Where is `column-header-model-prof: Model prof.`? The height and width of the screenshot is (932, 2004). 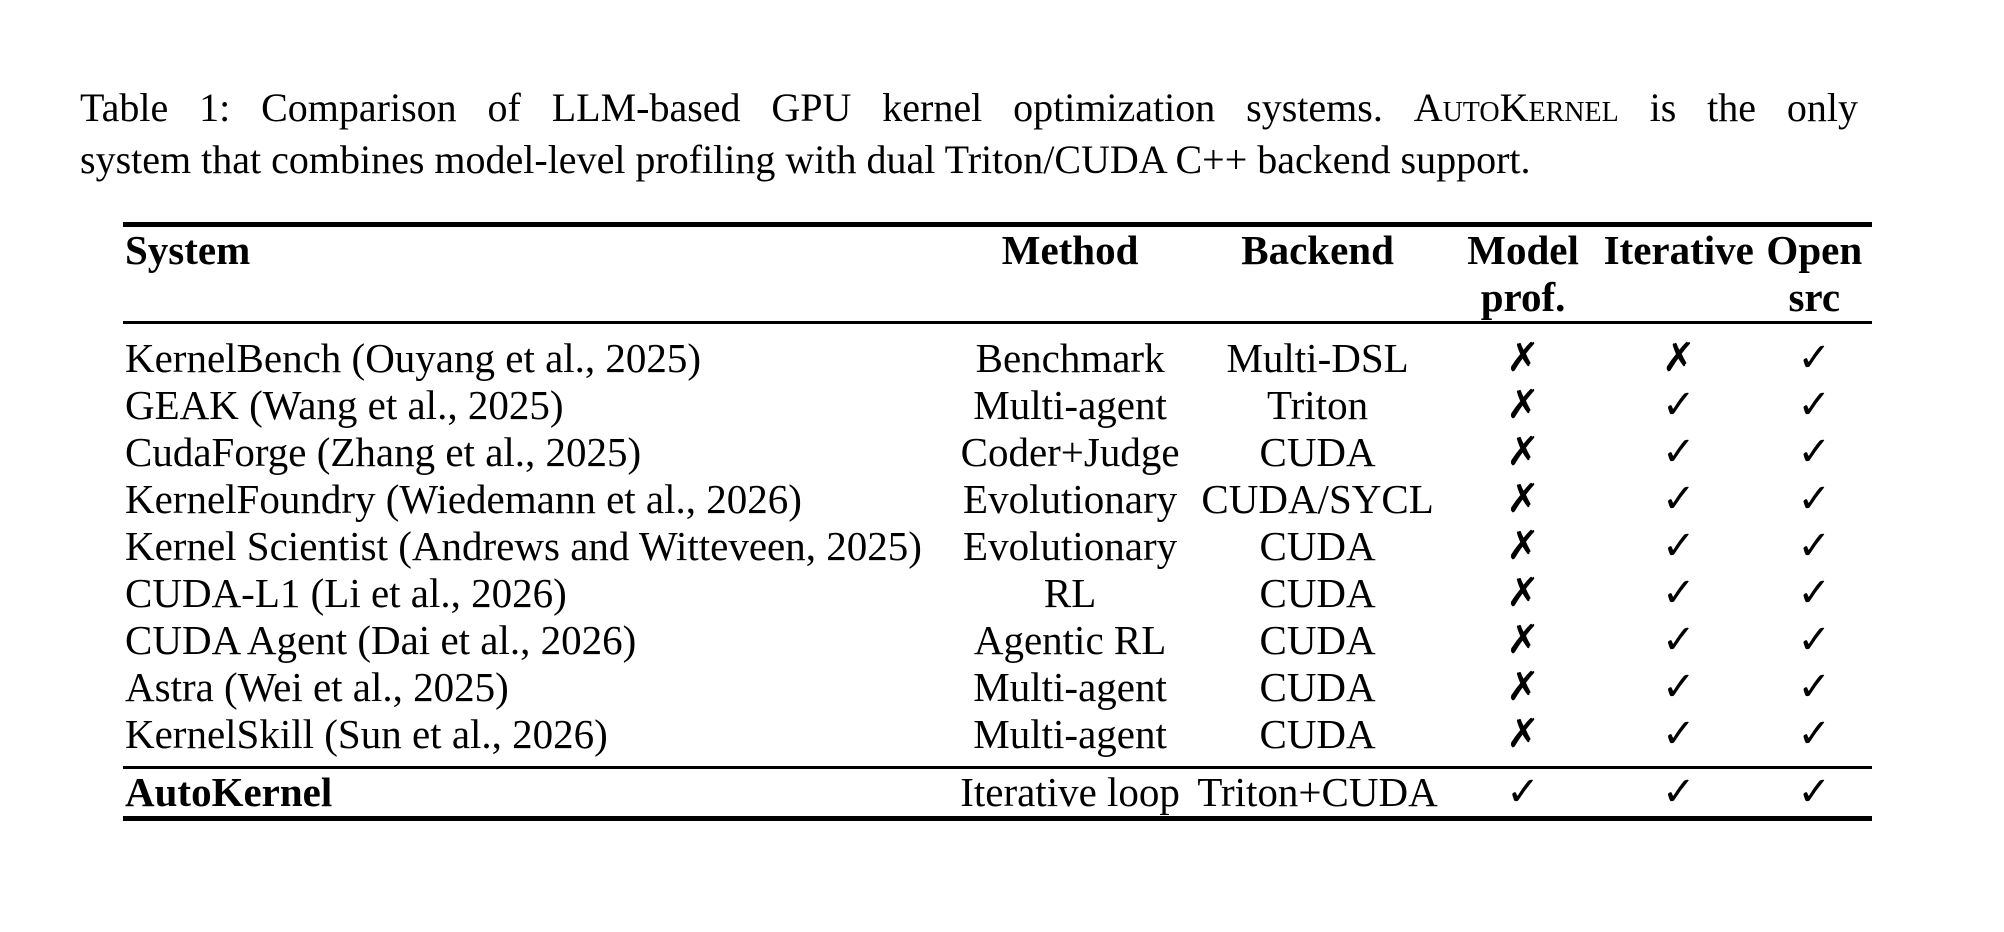
column-header-model-prof: Model prof. is located at coordinates (1523, 274).